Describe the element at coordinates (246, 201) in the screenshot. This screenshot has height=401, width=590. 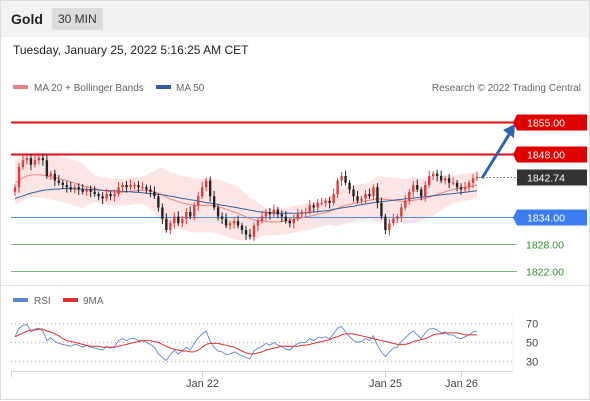
I see `ma50-line` at that location.